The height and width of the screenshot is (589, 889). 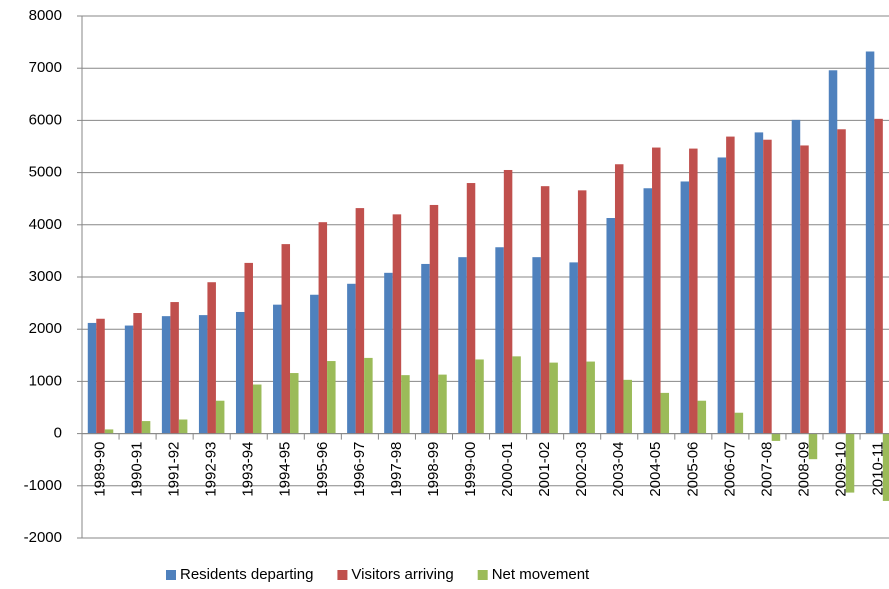 I want to click on y-tick-label: 7000, so click(x=45, y=67).